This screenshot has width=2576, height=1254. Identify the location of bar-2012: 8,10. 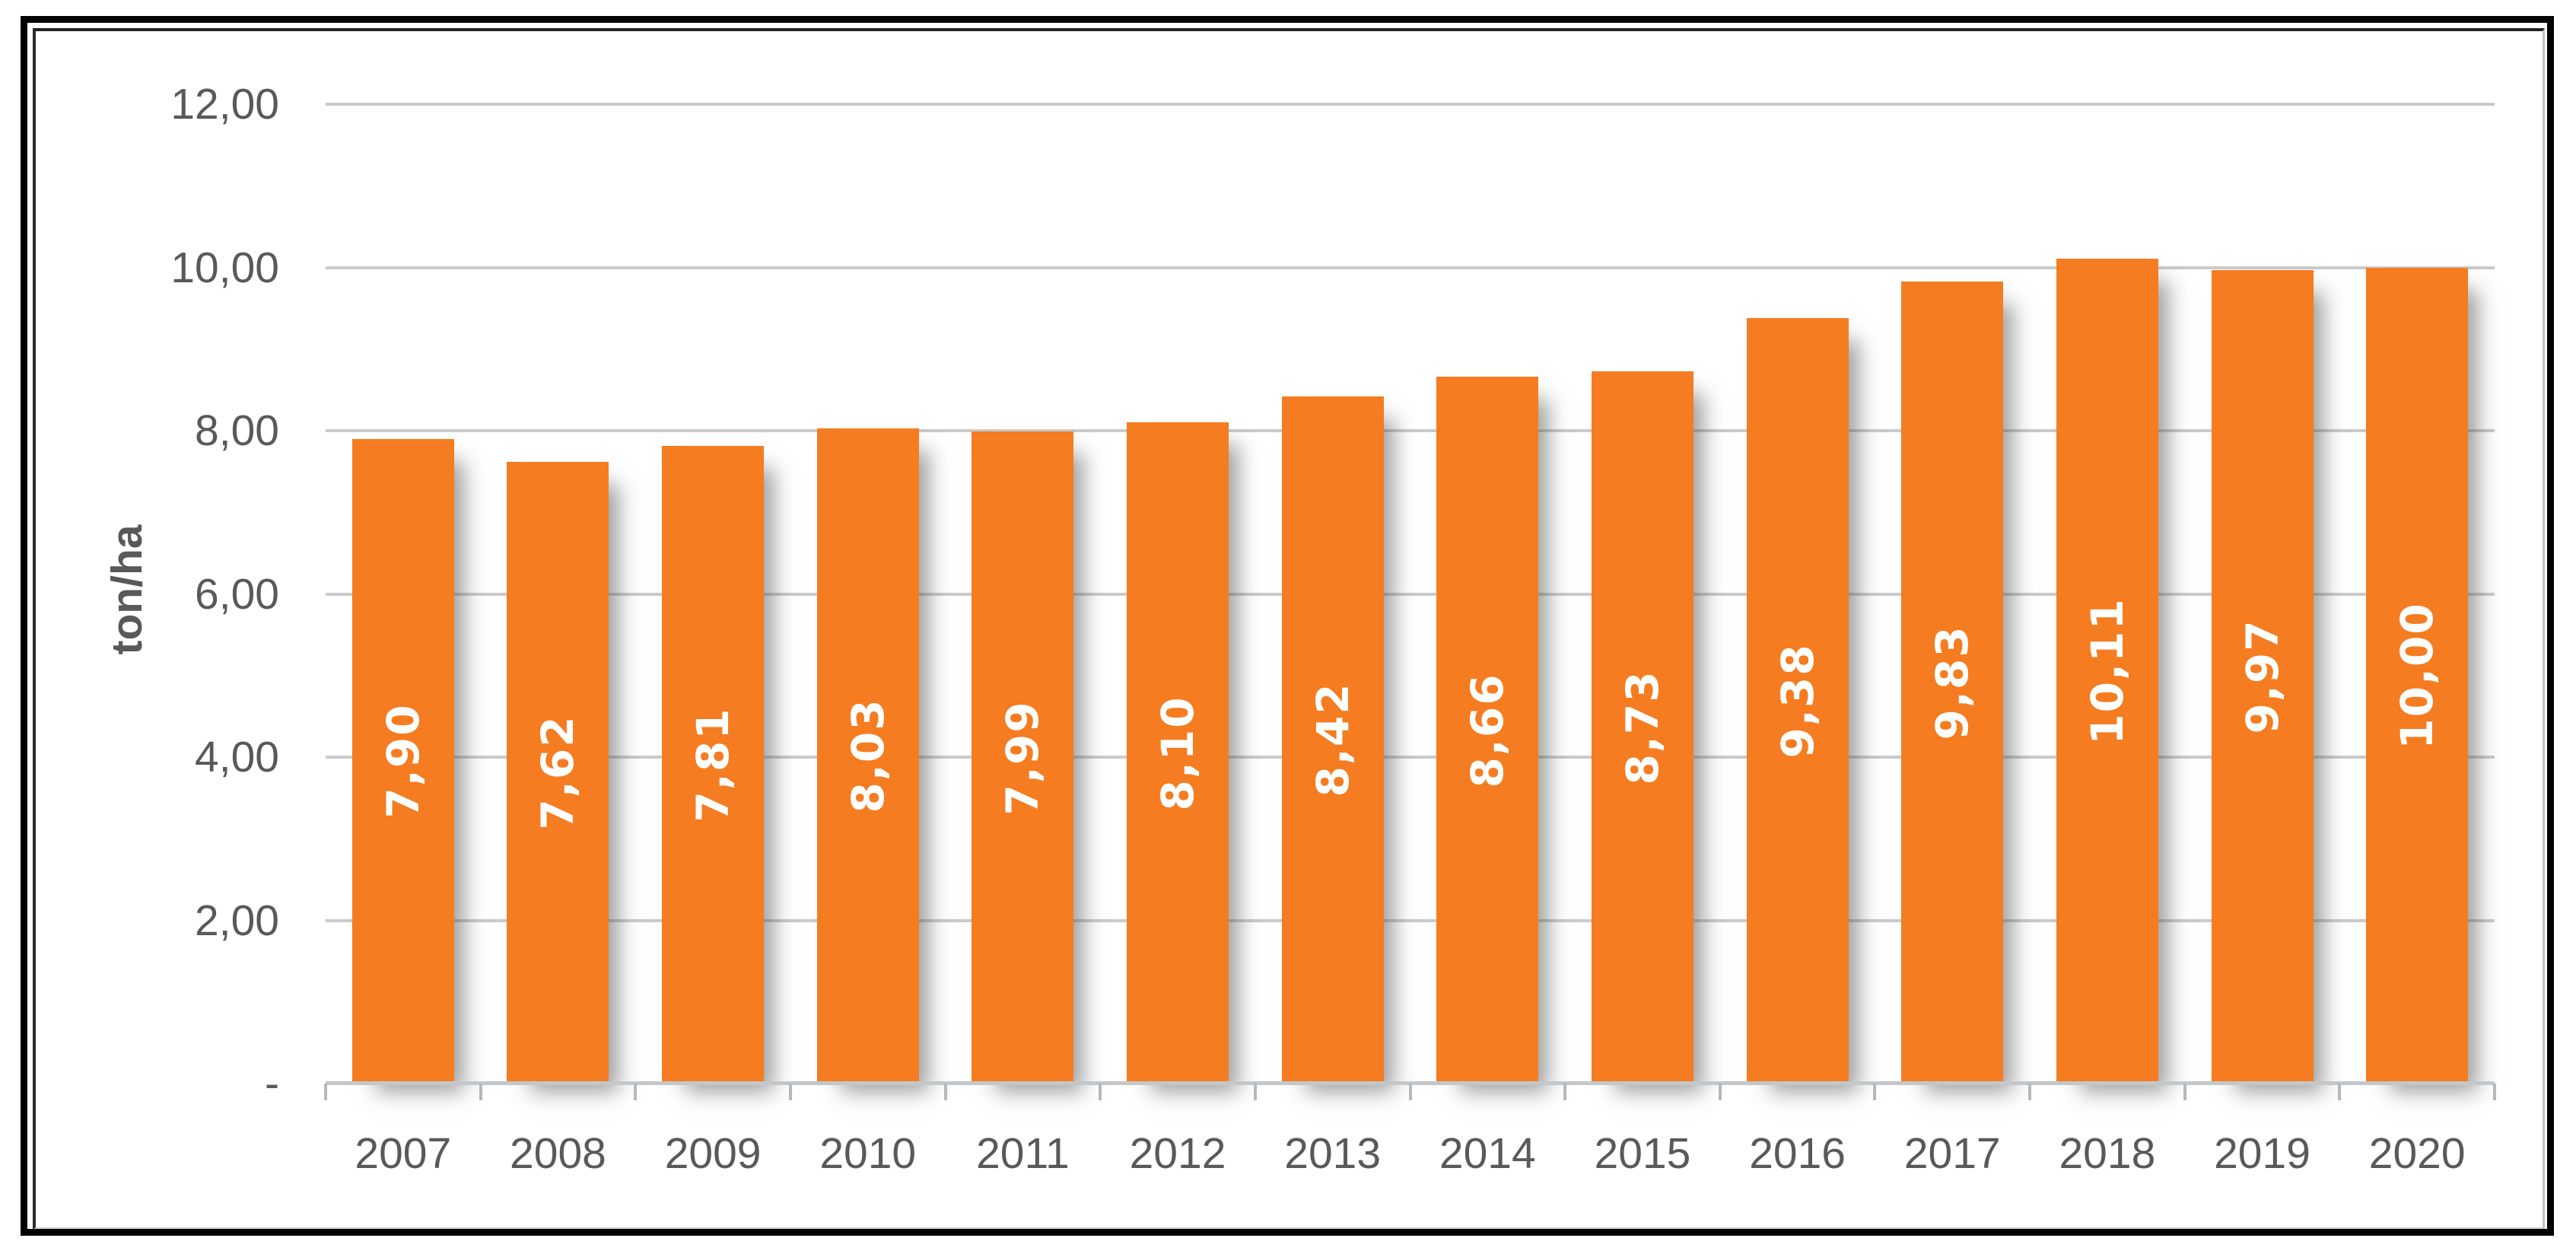
(1178, 753).